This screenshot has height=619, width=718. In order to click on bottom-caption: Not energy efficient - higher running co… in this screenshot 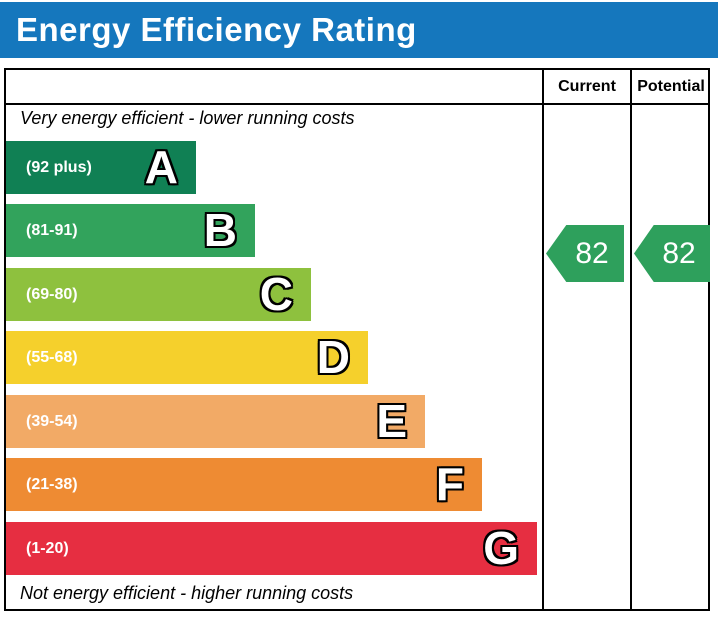, I will do `click(187, 593)`.